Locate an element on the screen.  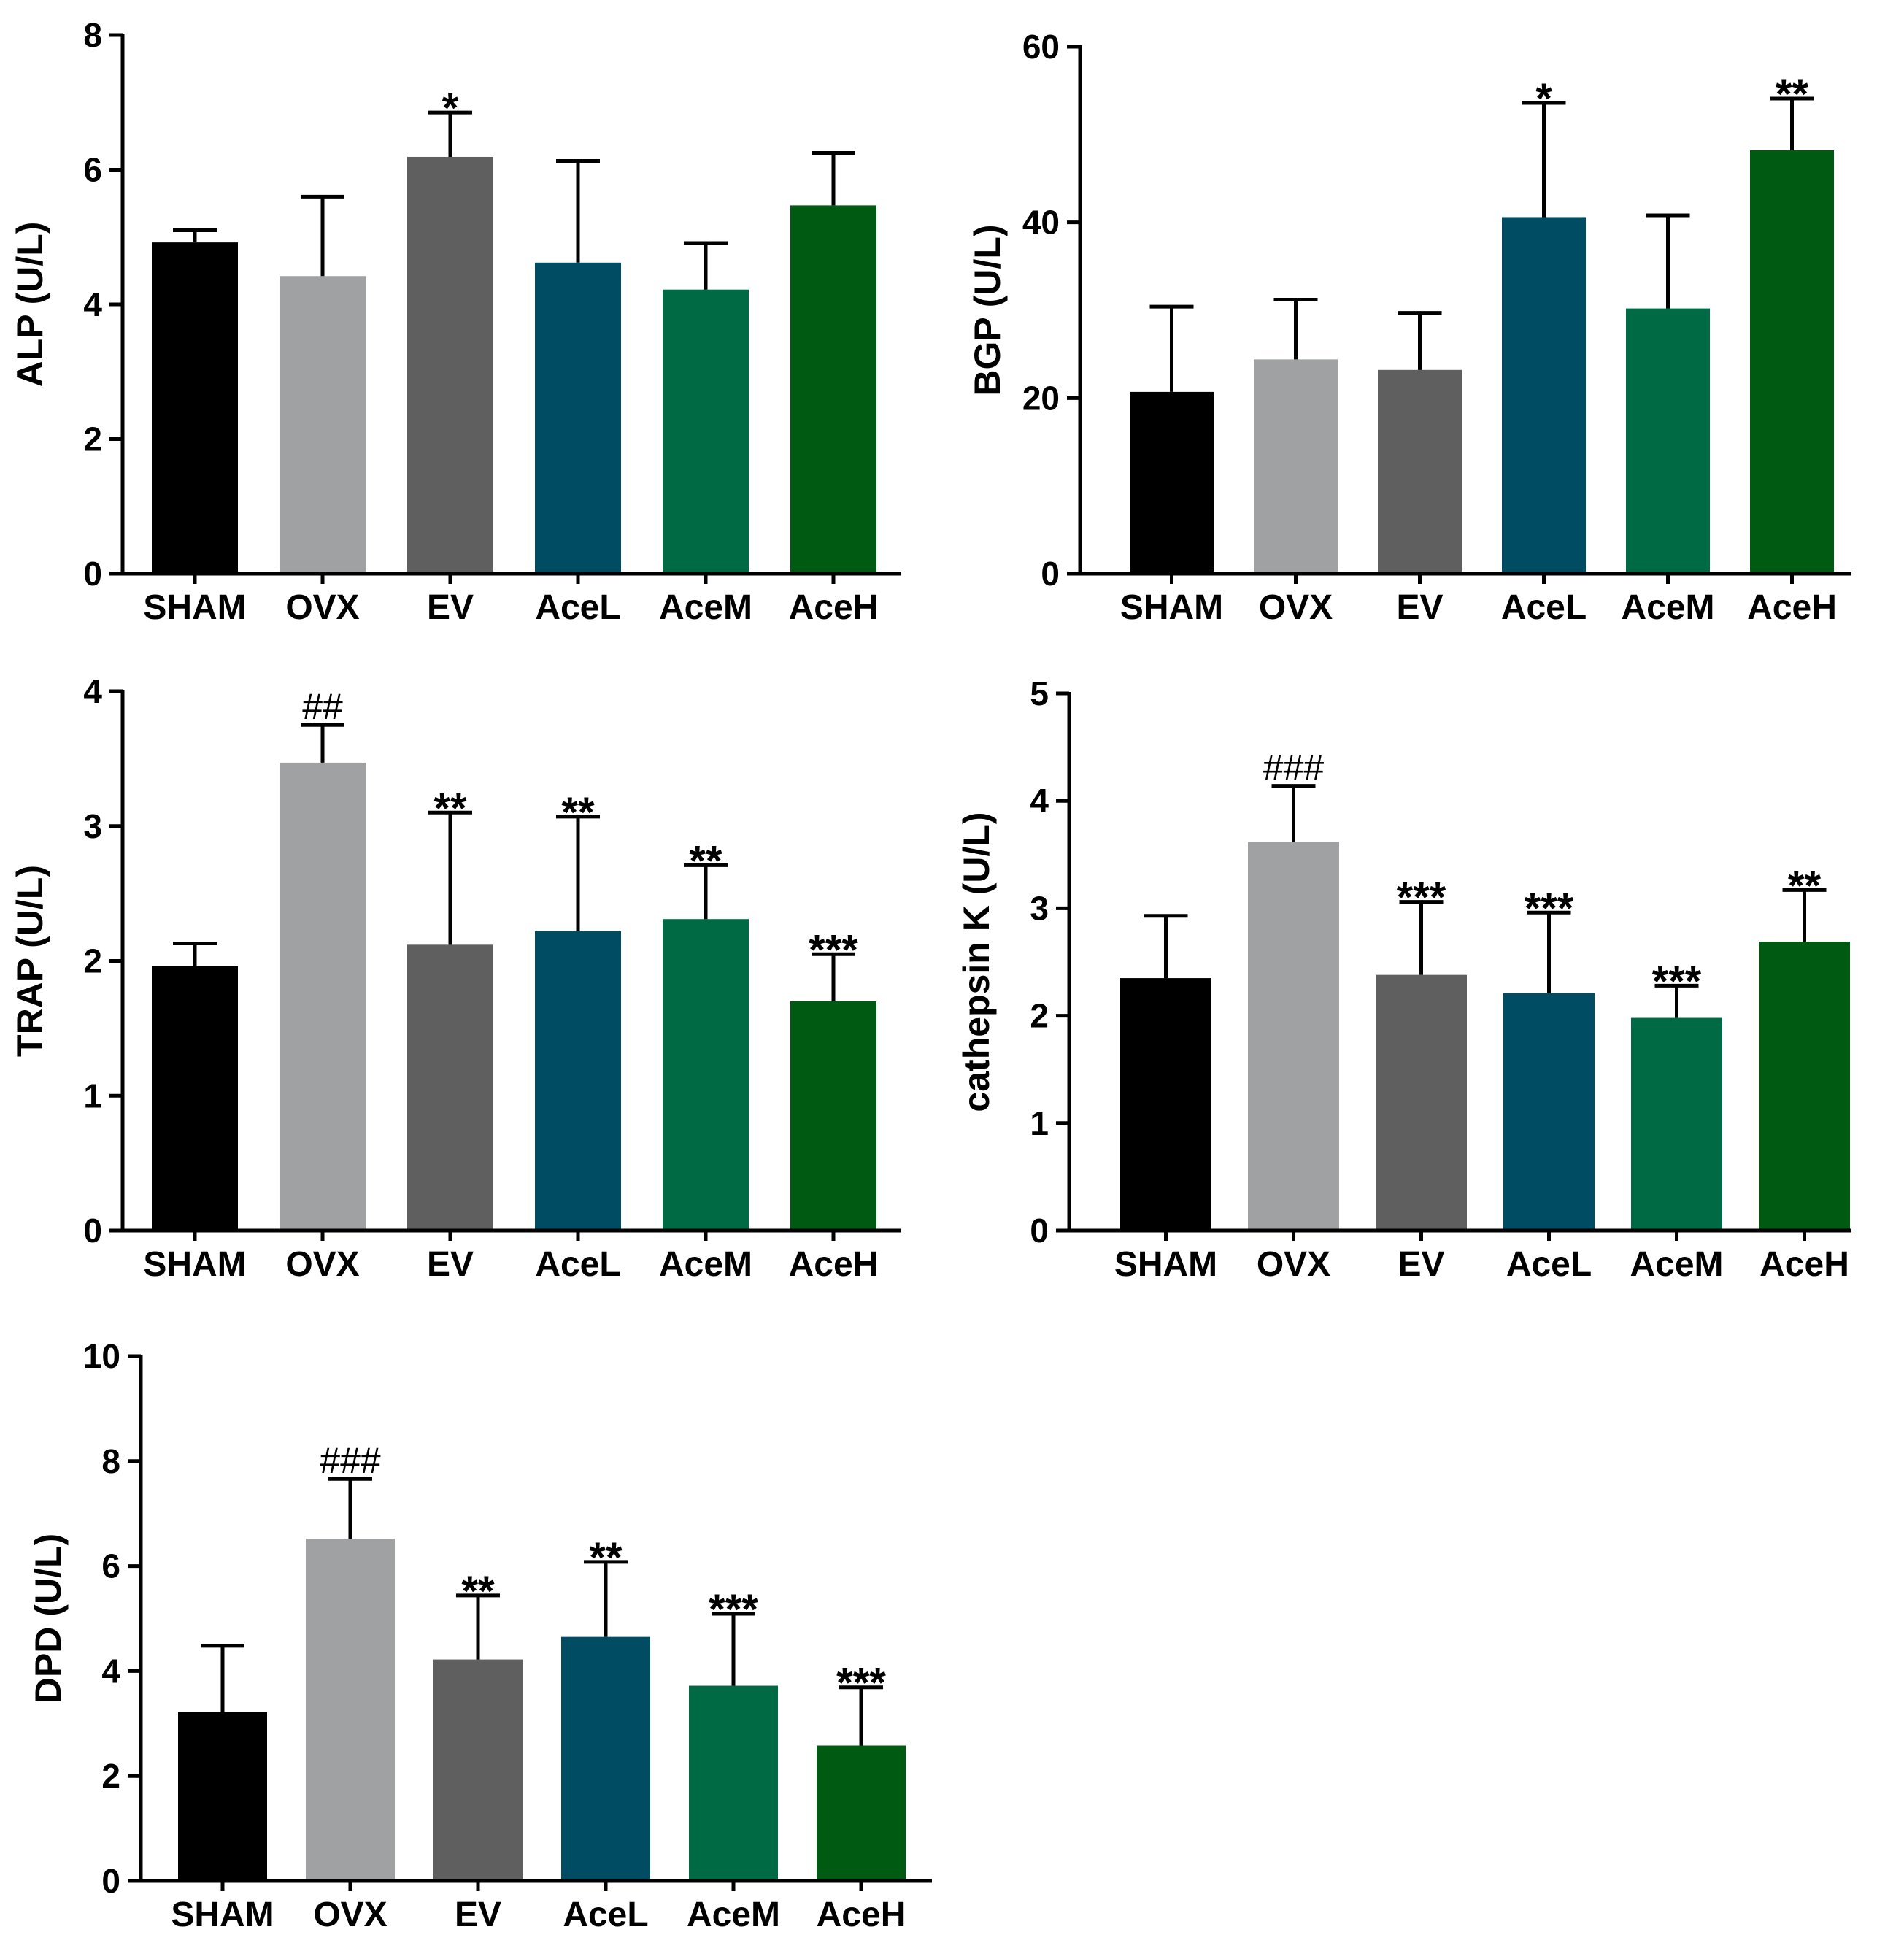
cathepsin-significance-label: ### is located at coordinates (1294, 768).